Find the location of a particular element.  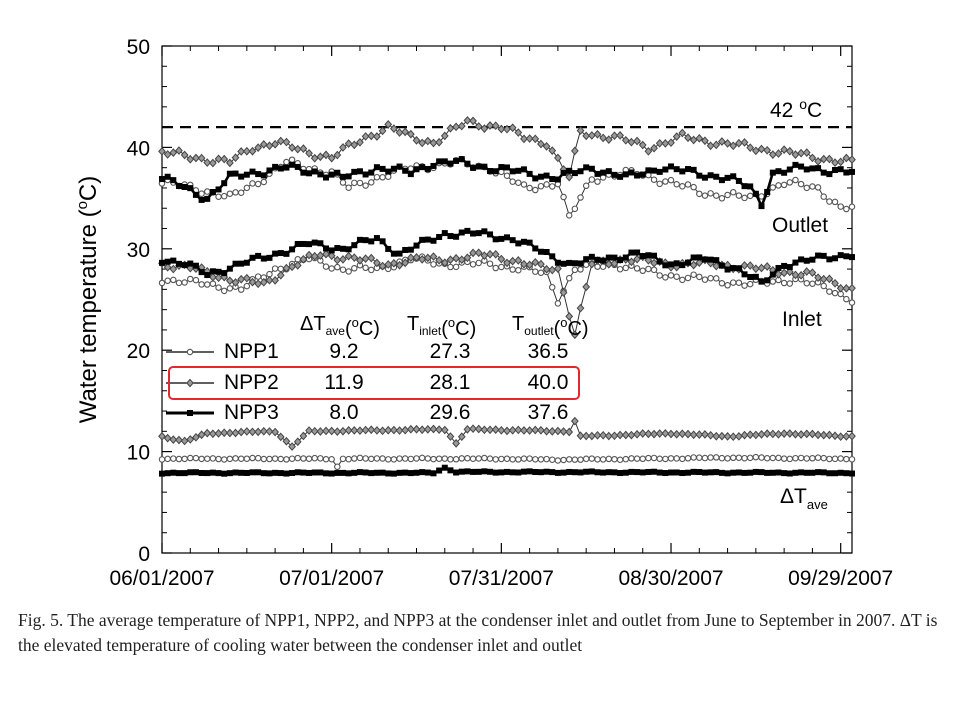

y-tick-label: 20 is located at coordinates (138, 351).